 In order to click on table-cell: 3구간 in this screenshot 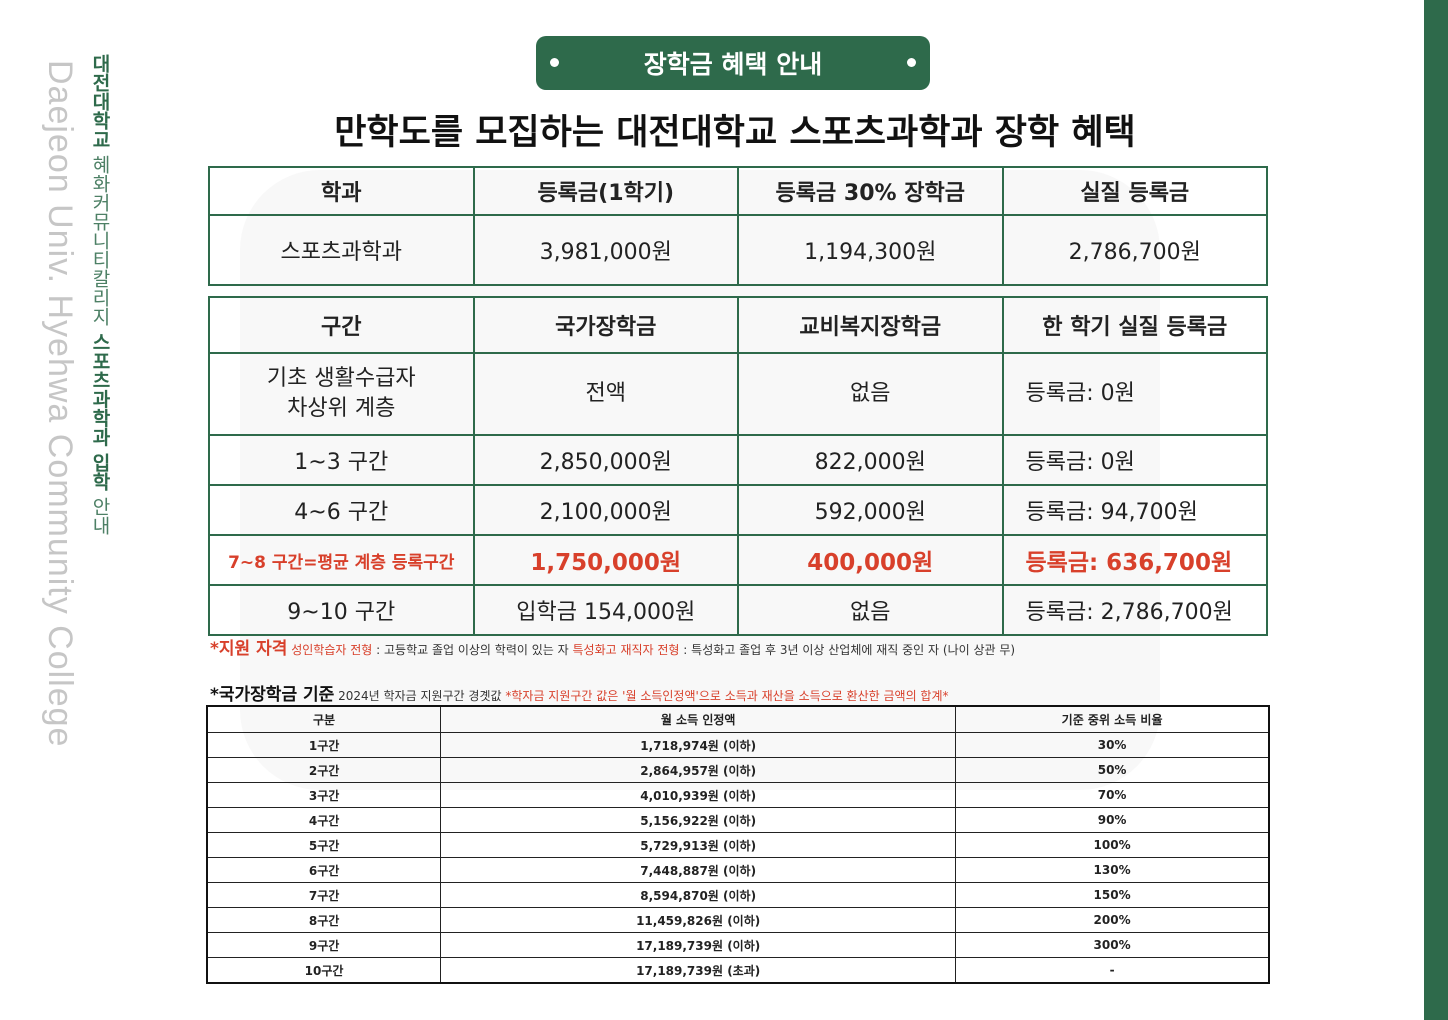, I will do `click(324, 795)`.